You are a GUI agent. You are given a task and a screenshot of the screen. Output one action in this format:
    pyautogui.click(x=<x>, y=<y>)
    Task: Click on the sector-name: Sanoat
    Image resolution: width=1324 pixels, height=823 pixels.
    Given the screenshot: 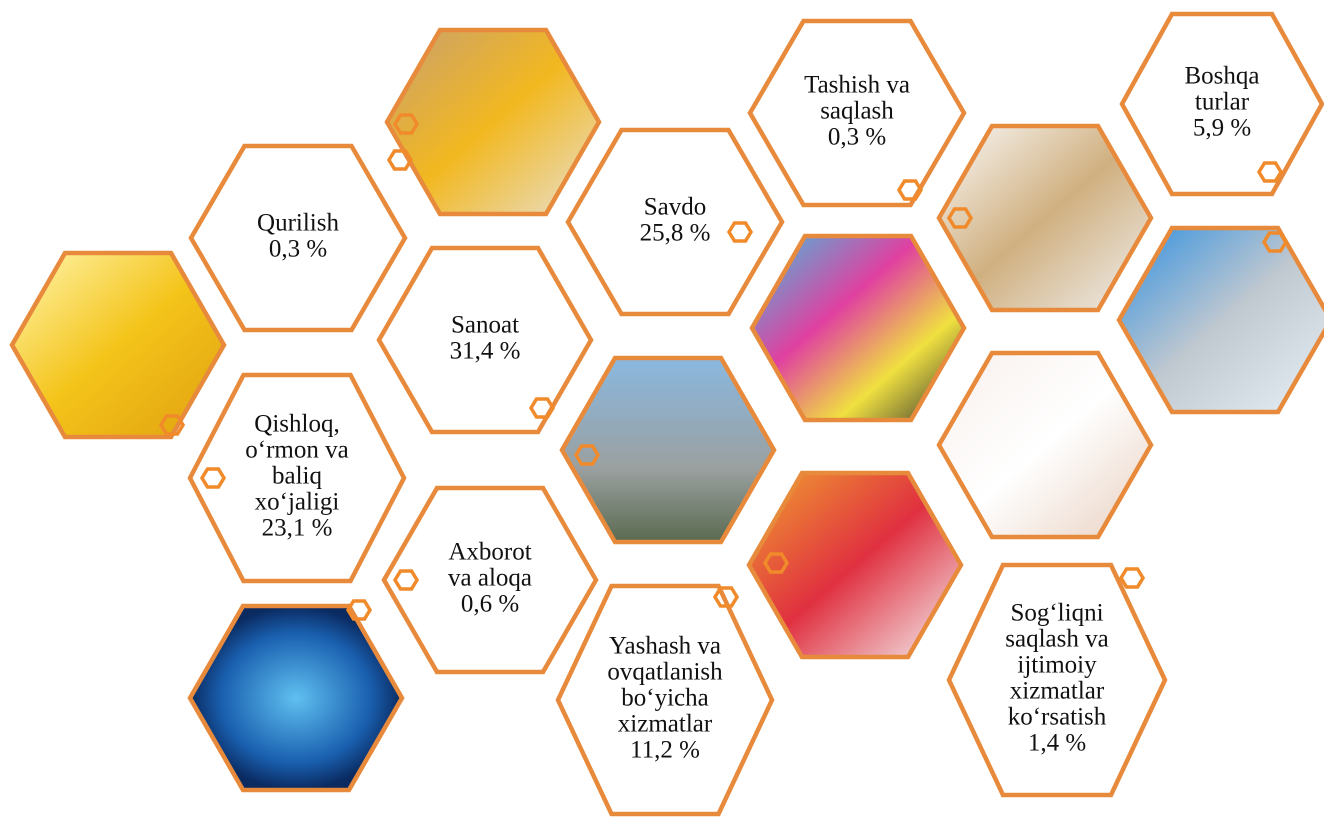 What is the action you would take?
    pyautogui.click(x=485, y=325)
    